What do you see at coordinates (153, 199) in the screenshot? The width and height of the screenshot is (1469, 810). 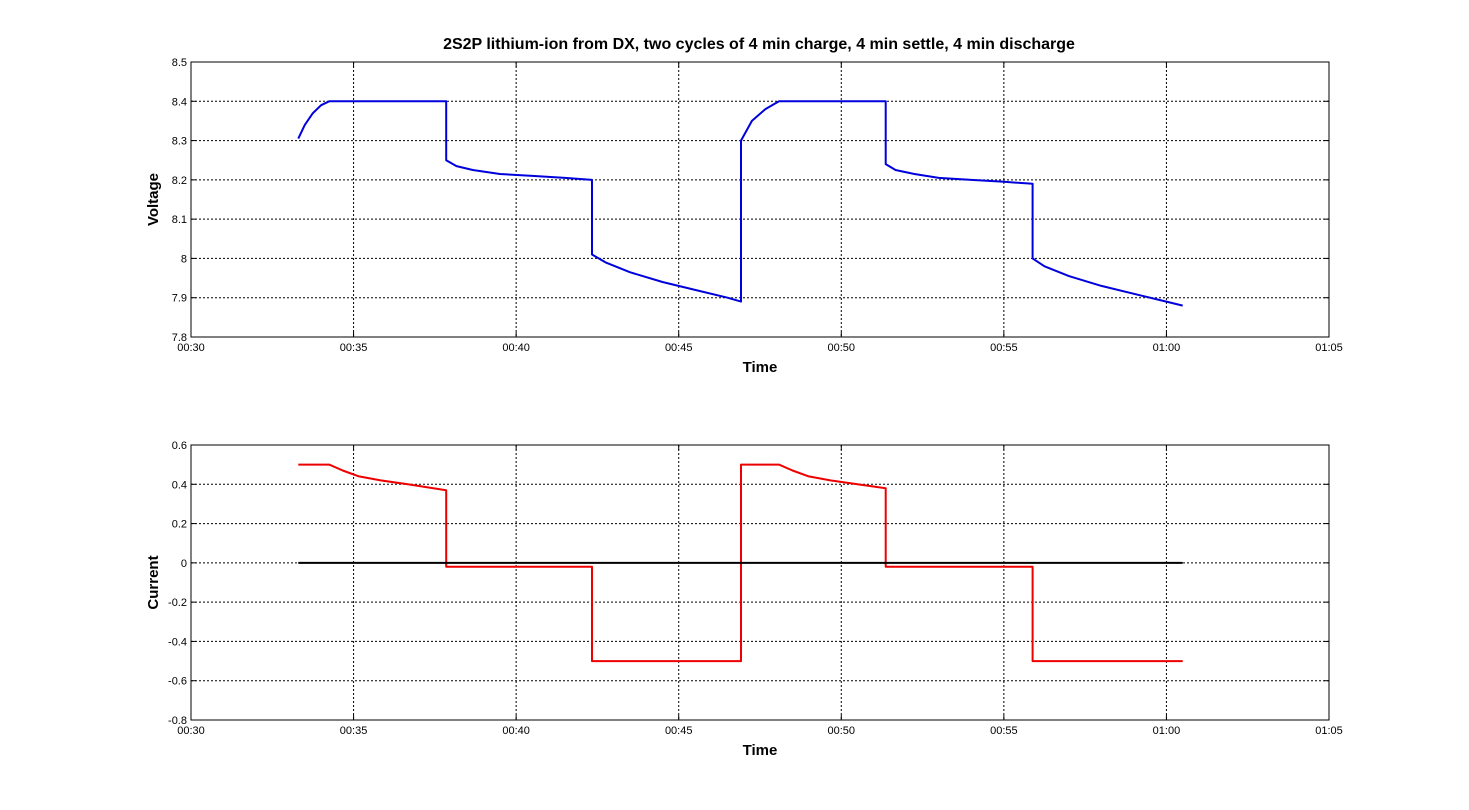 I see `voltage-y-axis-label: Voltage` at bounding box center [153, 199].